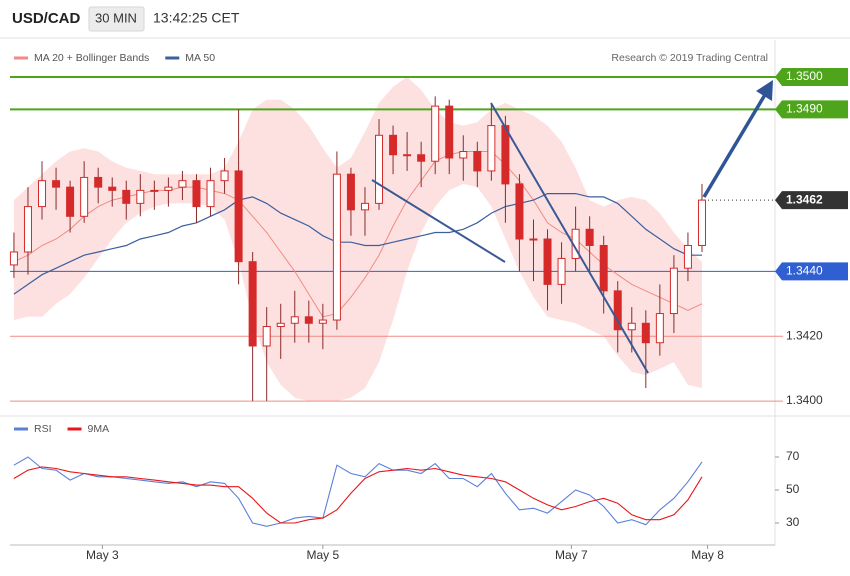 This screenshot has width=850, height=576. What do you see at coordinates (571, 555) in the screenshot?
I see `x-tick-label: May 7` at bounding box center [571, 555].